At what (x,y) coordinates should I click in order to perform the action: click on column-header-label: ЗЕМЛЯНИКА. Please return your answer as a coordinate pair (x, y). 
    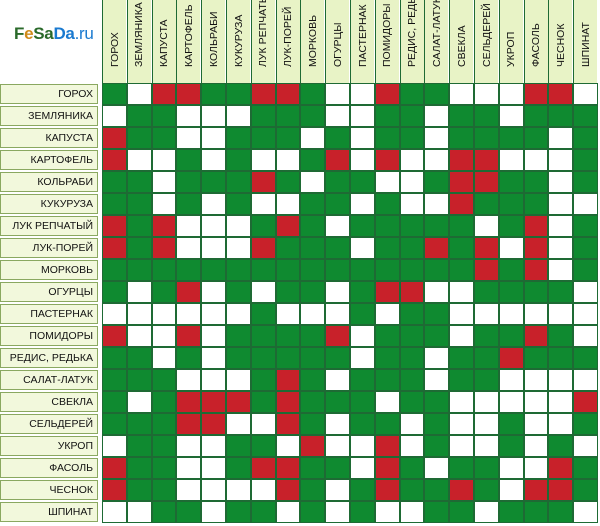
    Looking at the image, I should click on (139, 34).